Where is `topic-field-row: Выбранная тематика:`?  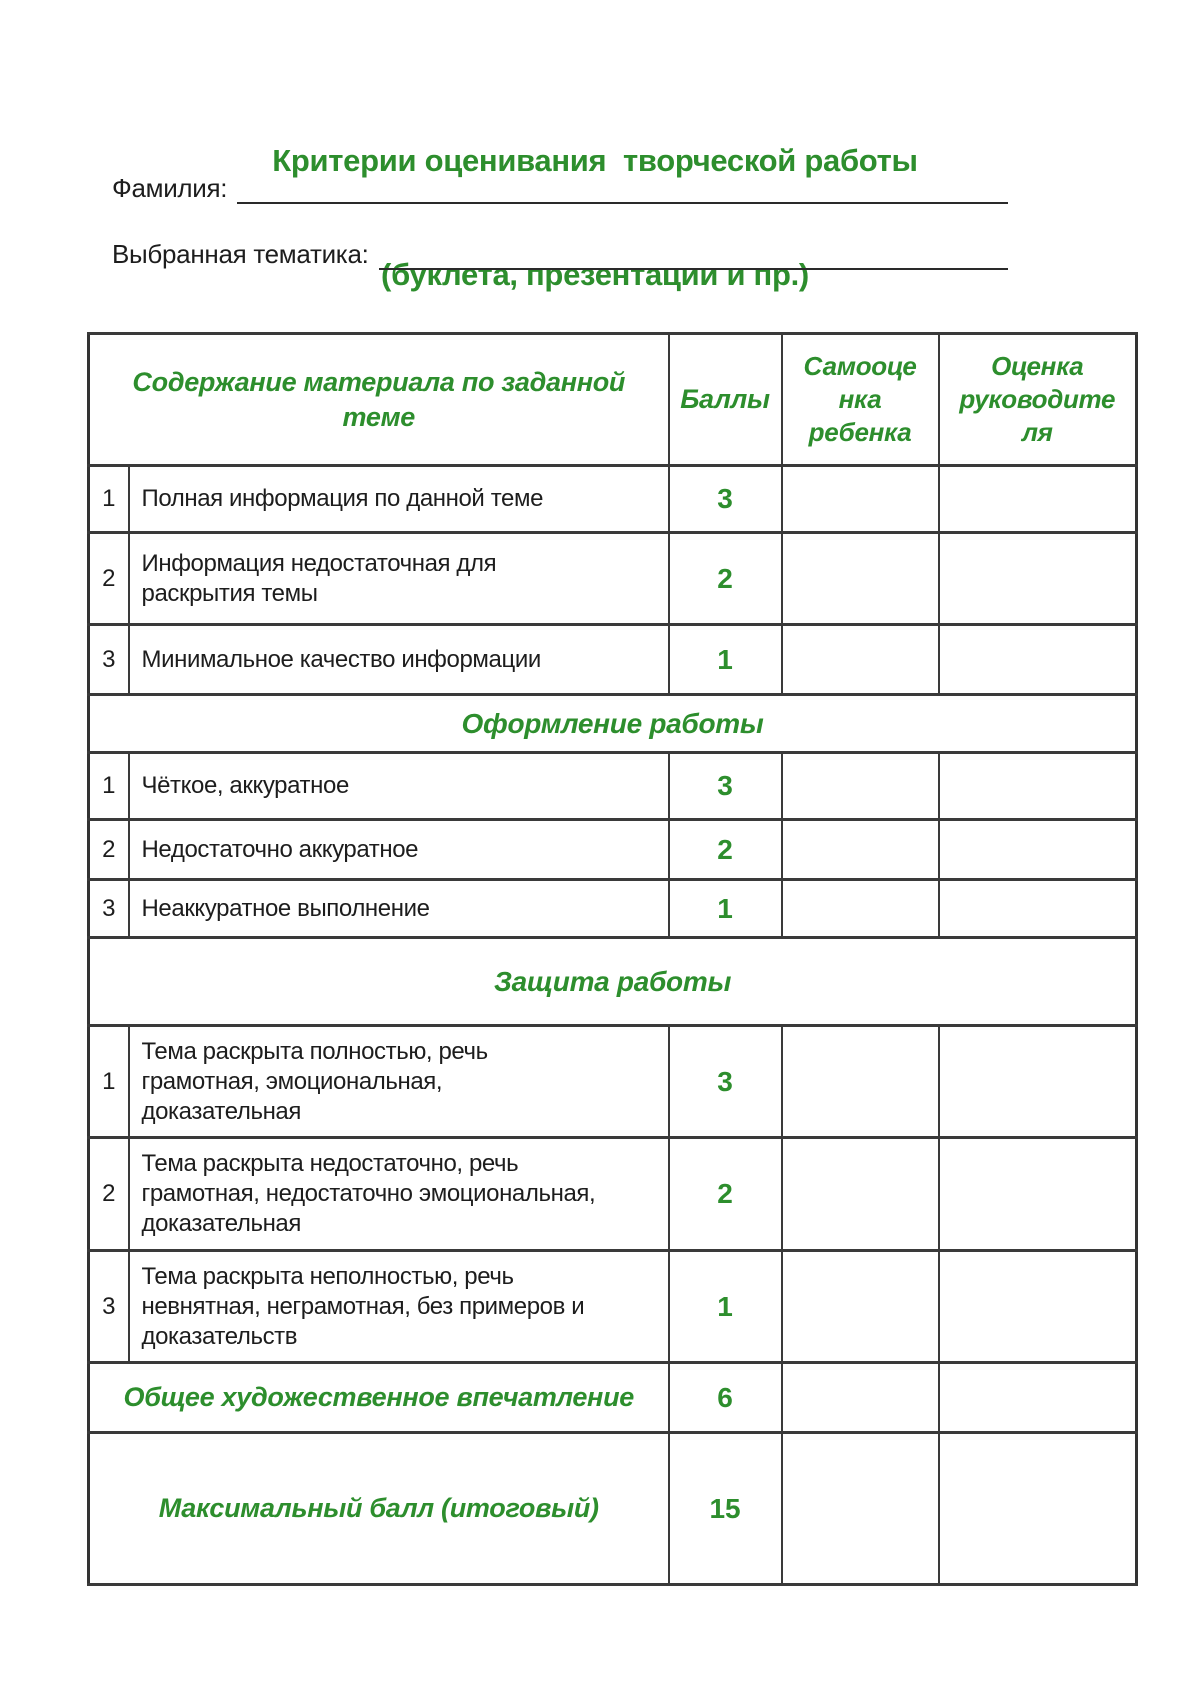
topic-field-row: Выбранная тематика: is located at coordinates (560, 252).